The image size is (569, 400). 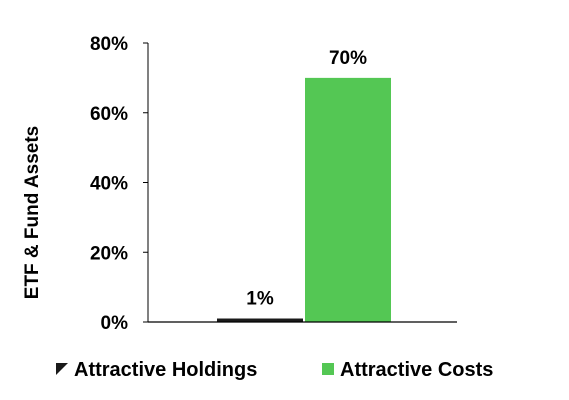 I want to click on y-axis-ticks: 0% 20% 40% 60% 80%, so click(x=119, y=184).